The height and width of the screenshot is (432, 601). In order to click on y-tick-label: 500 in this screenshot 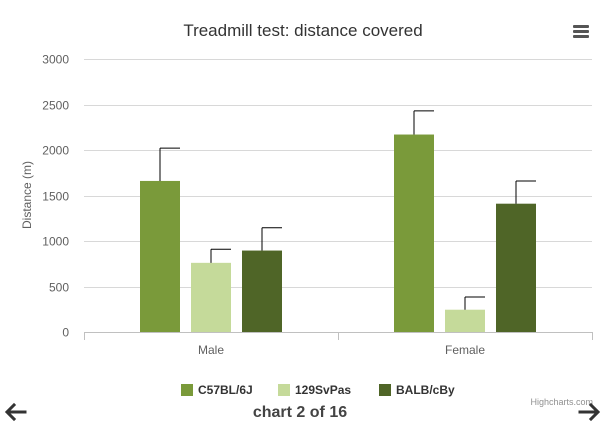, I will do `click(59, 288)`.